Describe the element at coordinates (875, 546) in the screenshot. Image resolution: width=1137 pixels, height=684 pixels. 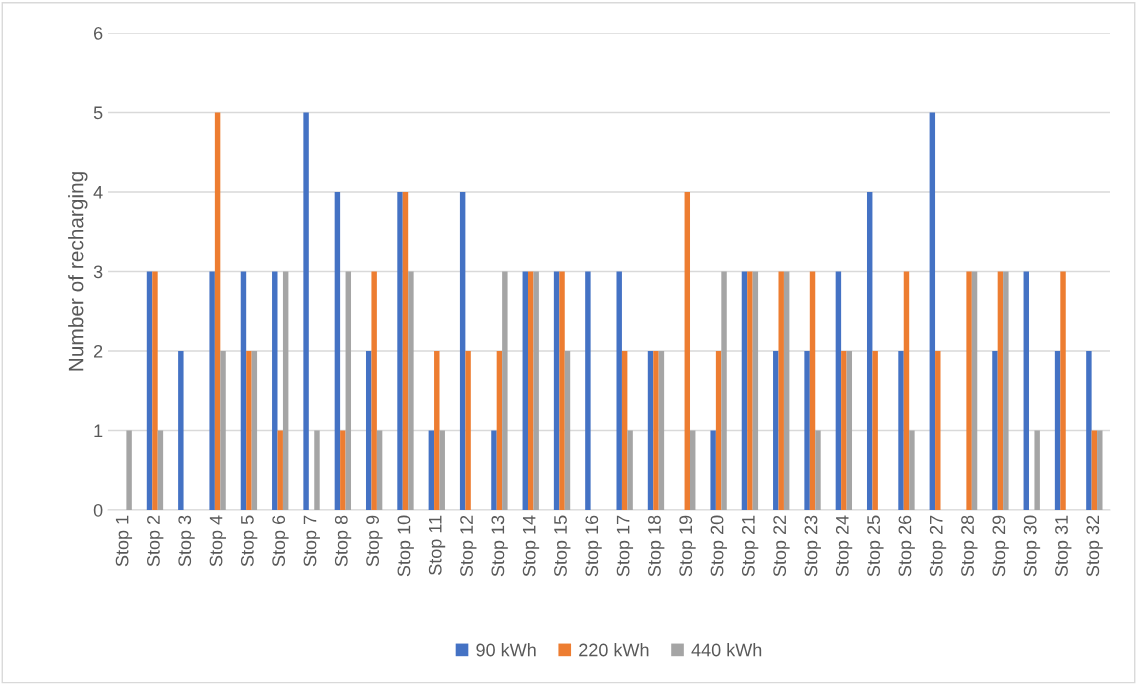
I see `x-tick-label: Stop 25` at that location.